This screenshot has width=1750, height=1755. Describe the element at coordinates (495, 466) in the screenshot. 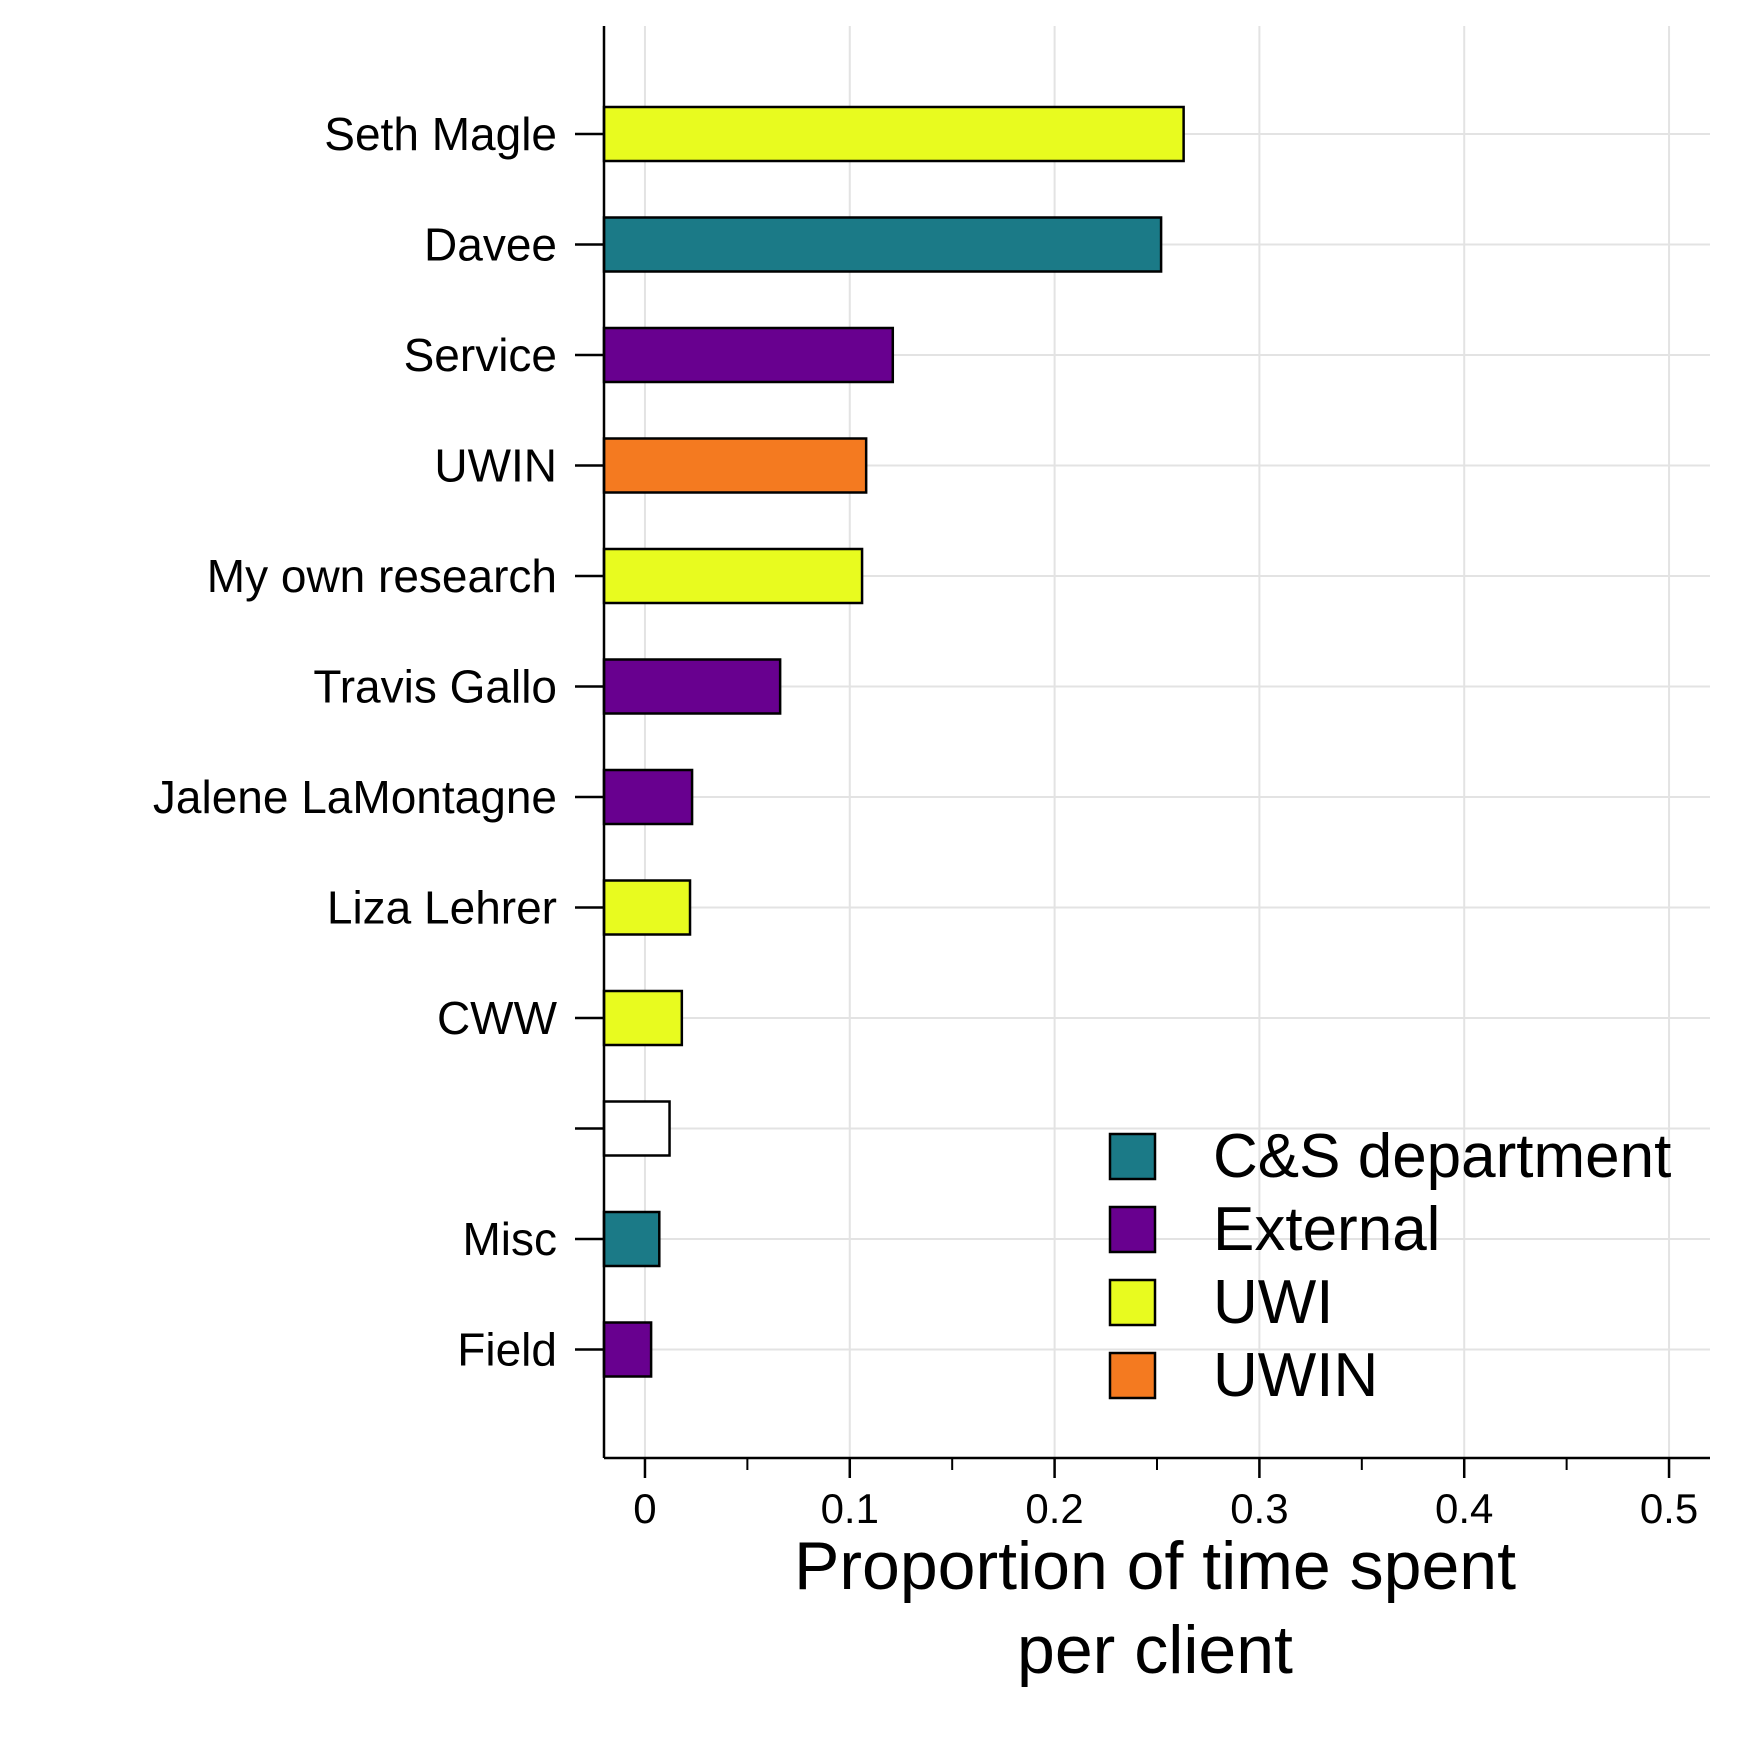

I see `category-label: UWIN` at that location.